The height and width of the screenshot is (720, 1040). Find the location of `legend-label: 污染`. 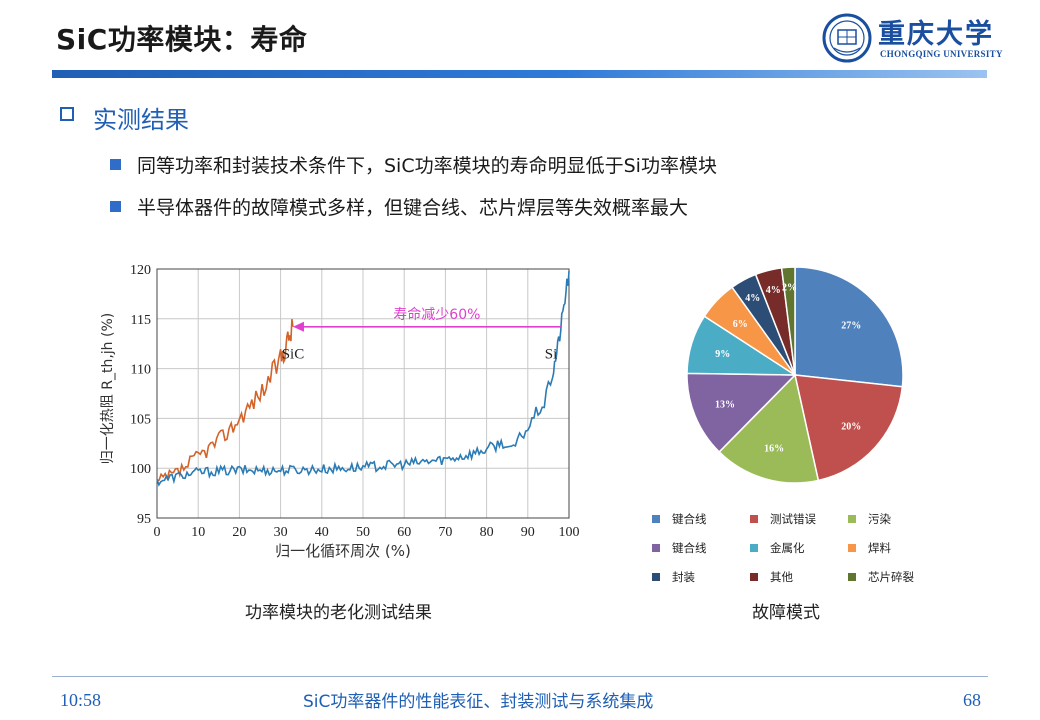

legend-label: 污染 is located at coordinates (879, 519).